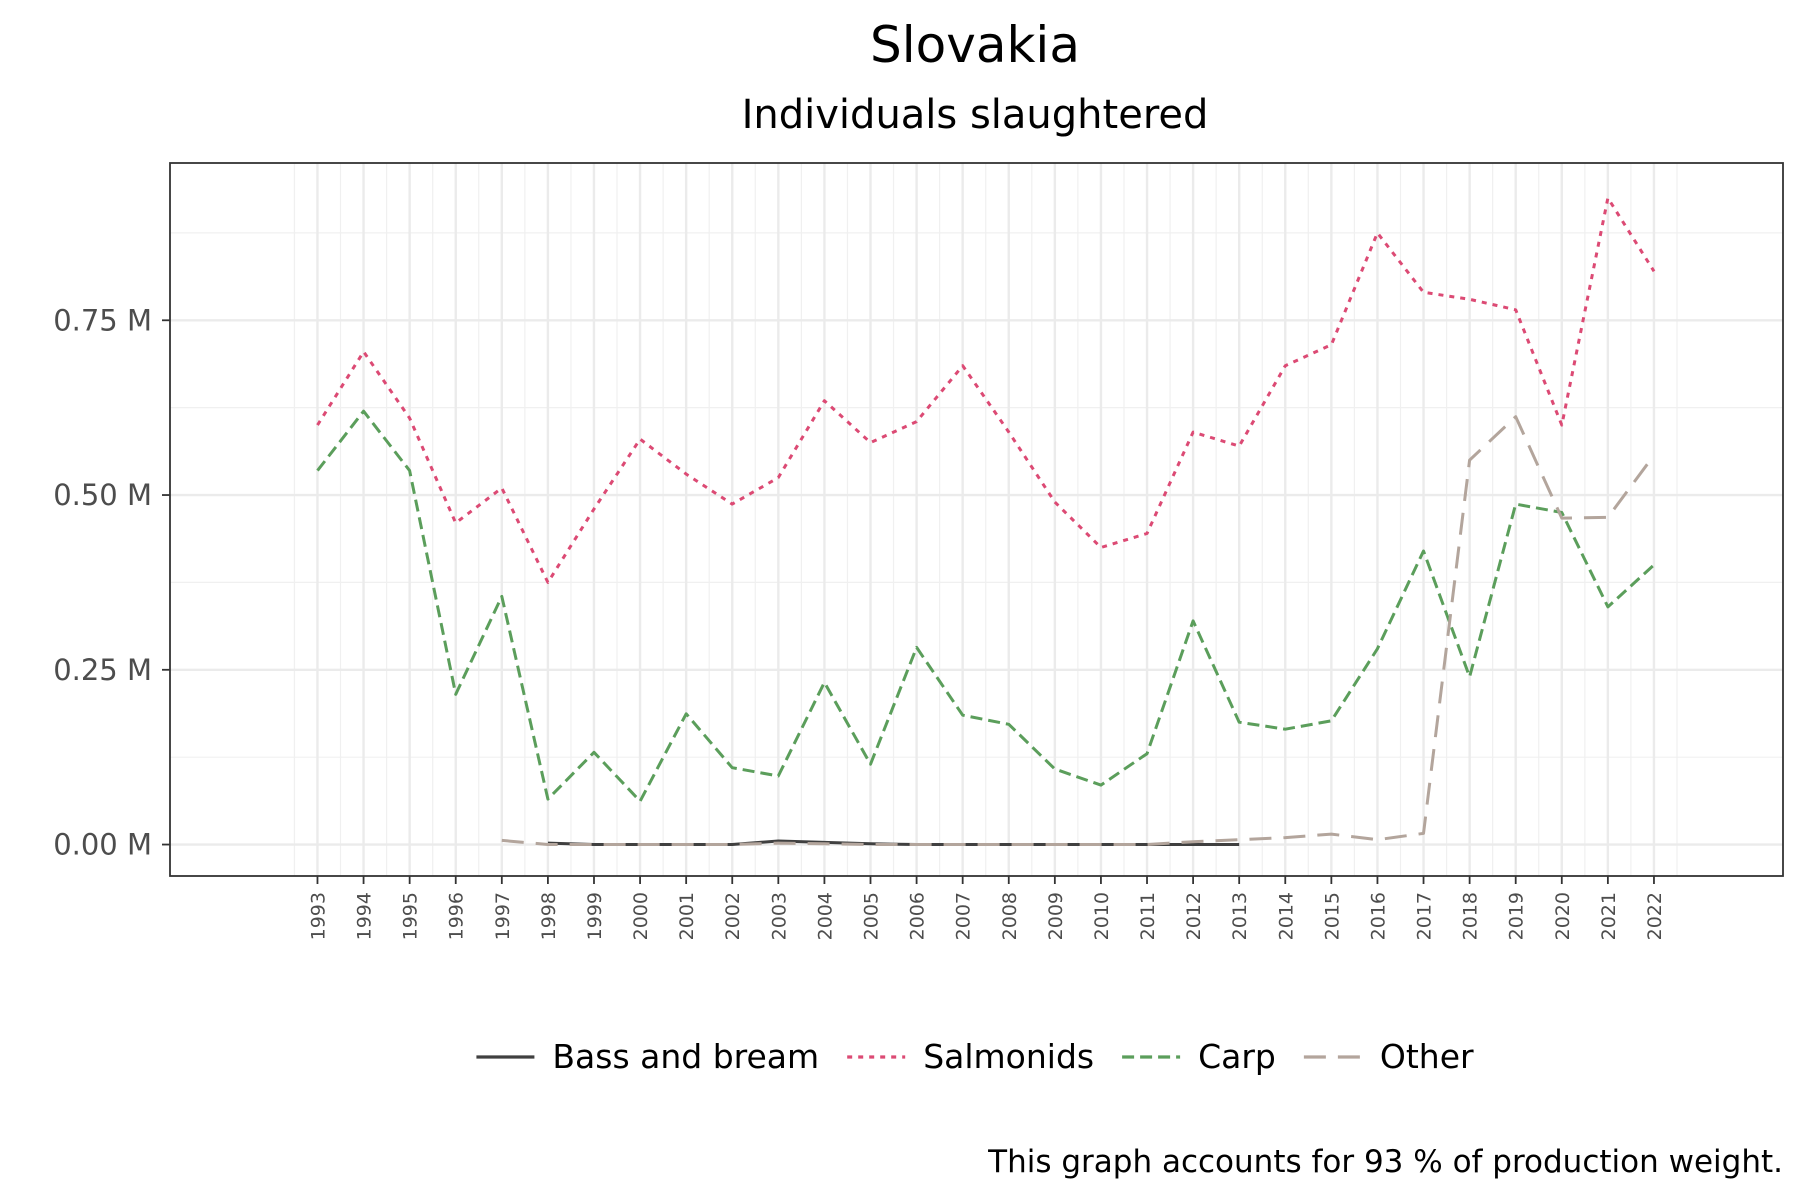 The width and height of the screenshot is (1800, 1200). Describe the element at coordinates (975, 115) in the screenshot. I see `chart-subtitle: Individuals slaughtered` at that location.